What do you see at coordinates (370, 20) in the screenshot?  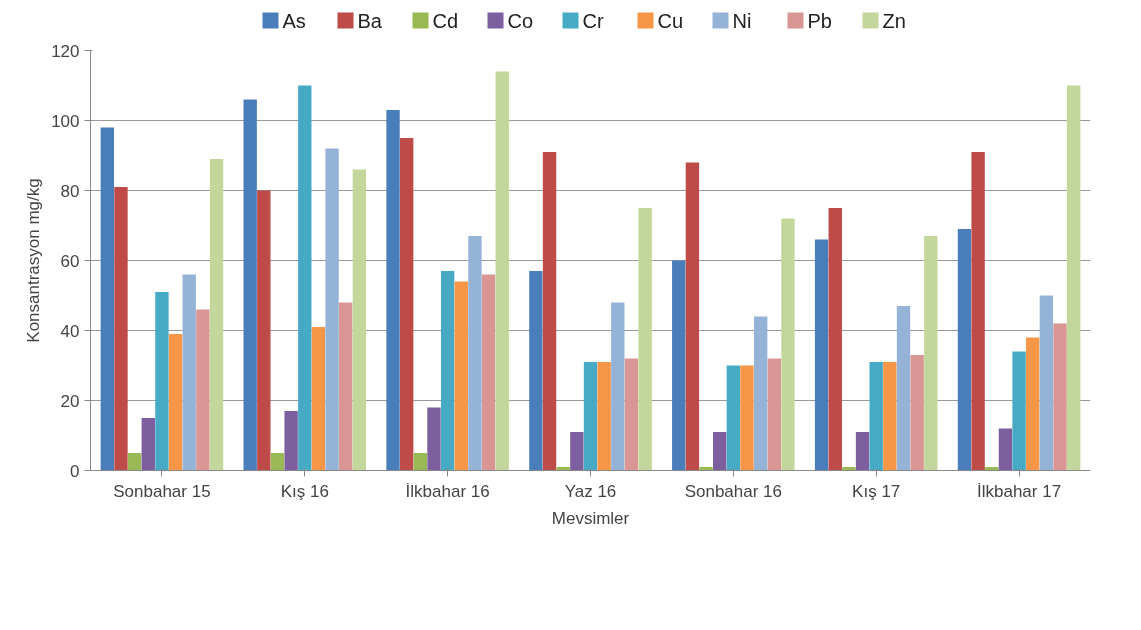 I see `legend-label: Ba` at bounding box center [370, 20].